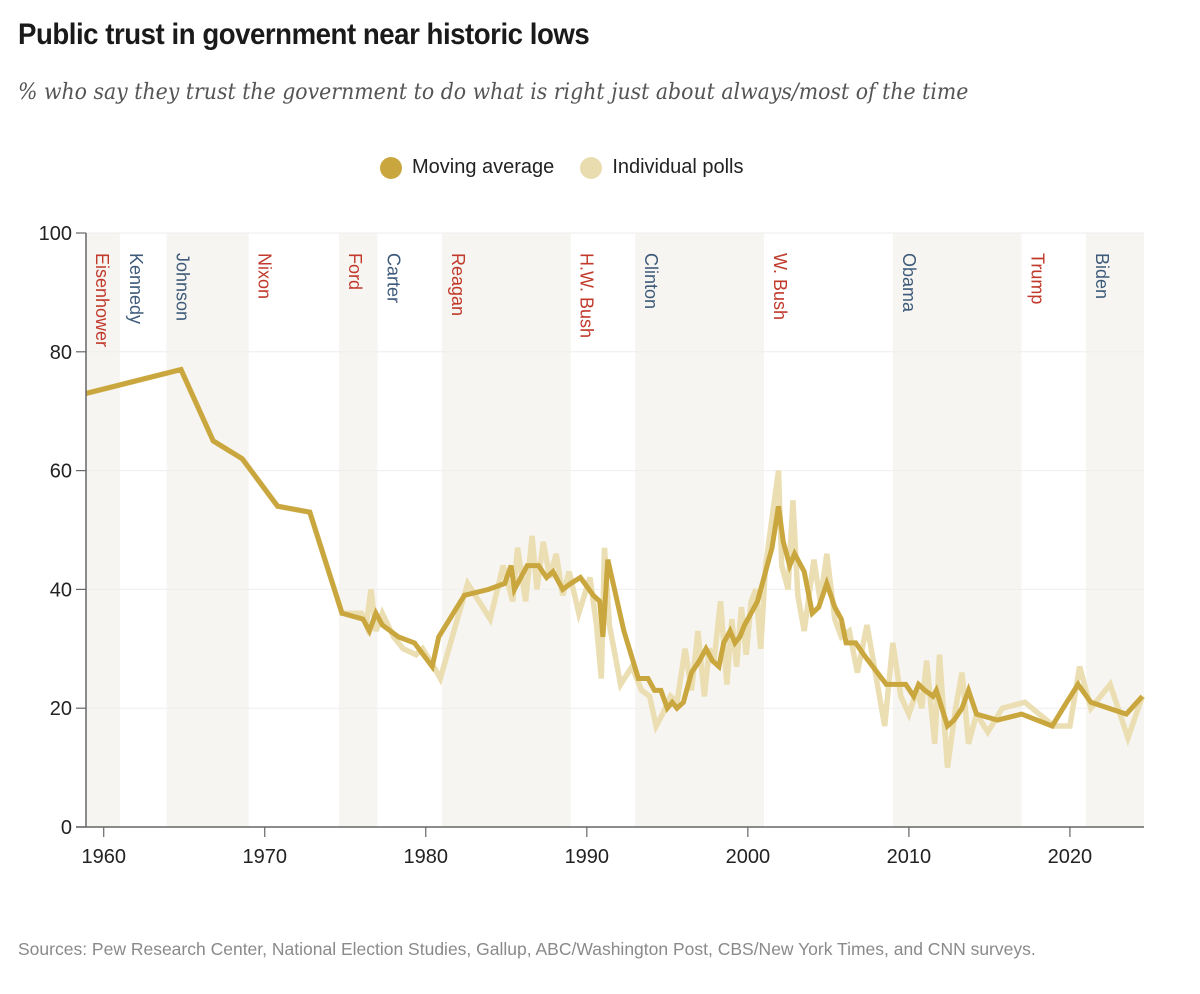 The image size is (1200, 994). Describe the element at coordinates (183, 287) in the screenshot. I see `president-label: Johnson` at that location.